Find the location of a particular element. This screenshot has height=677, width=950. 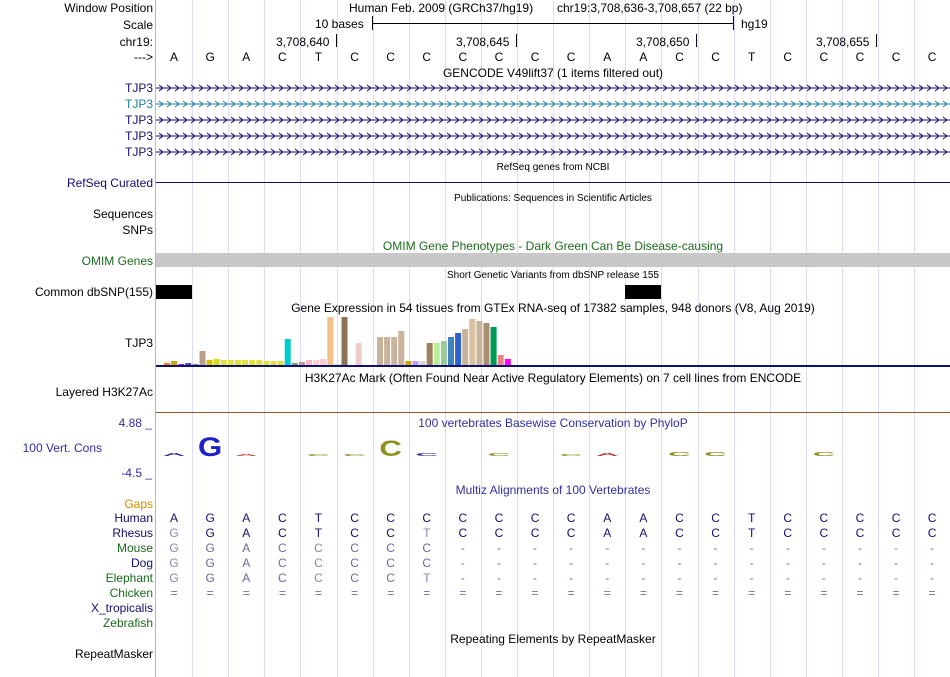

gtex-label: TJP3 is located at coordinates (138, 343).